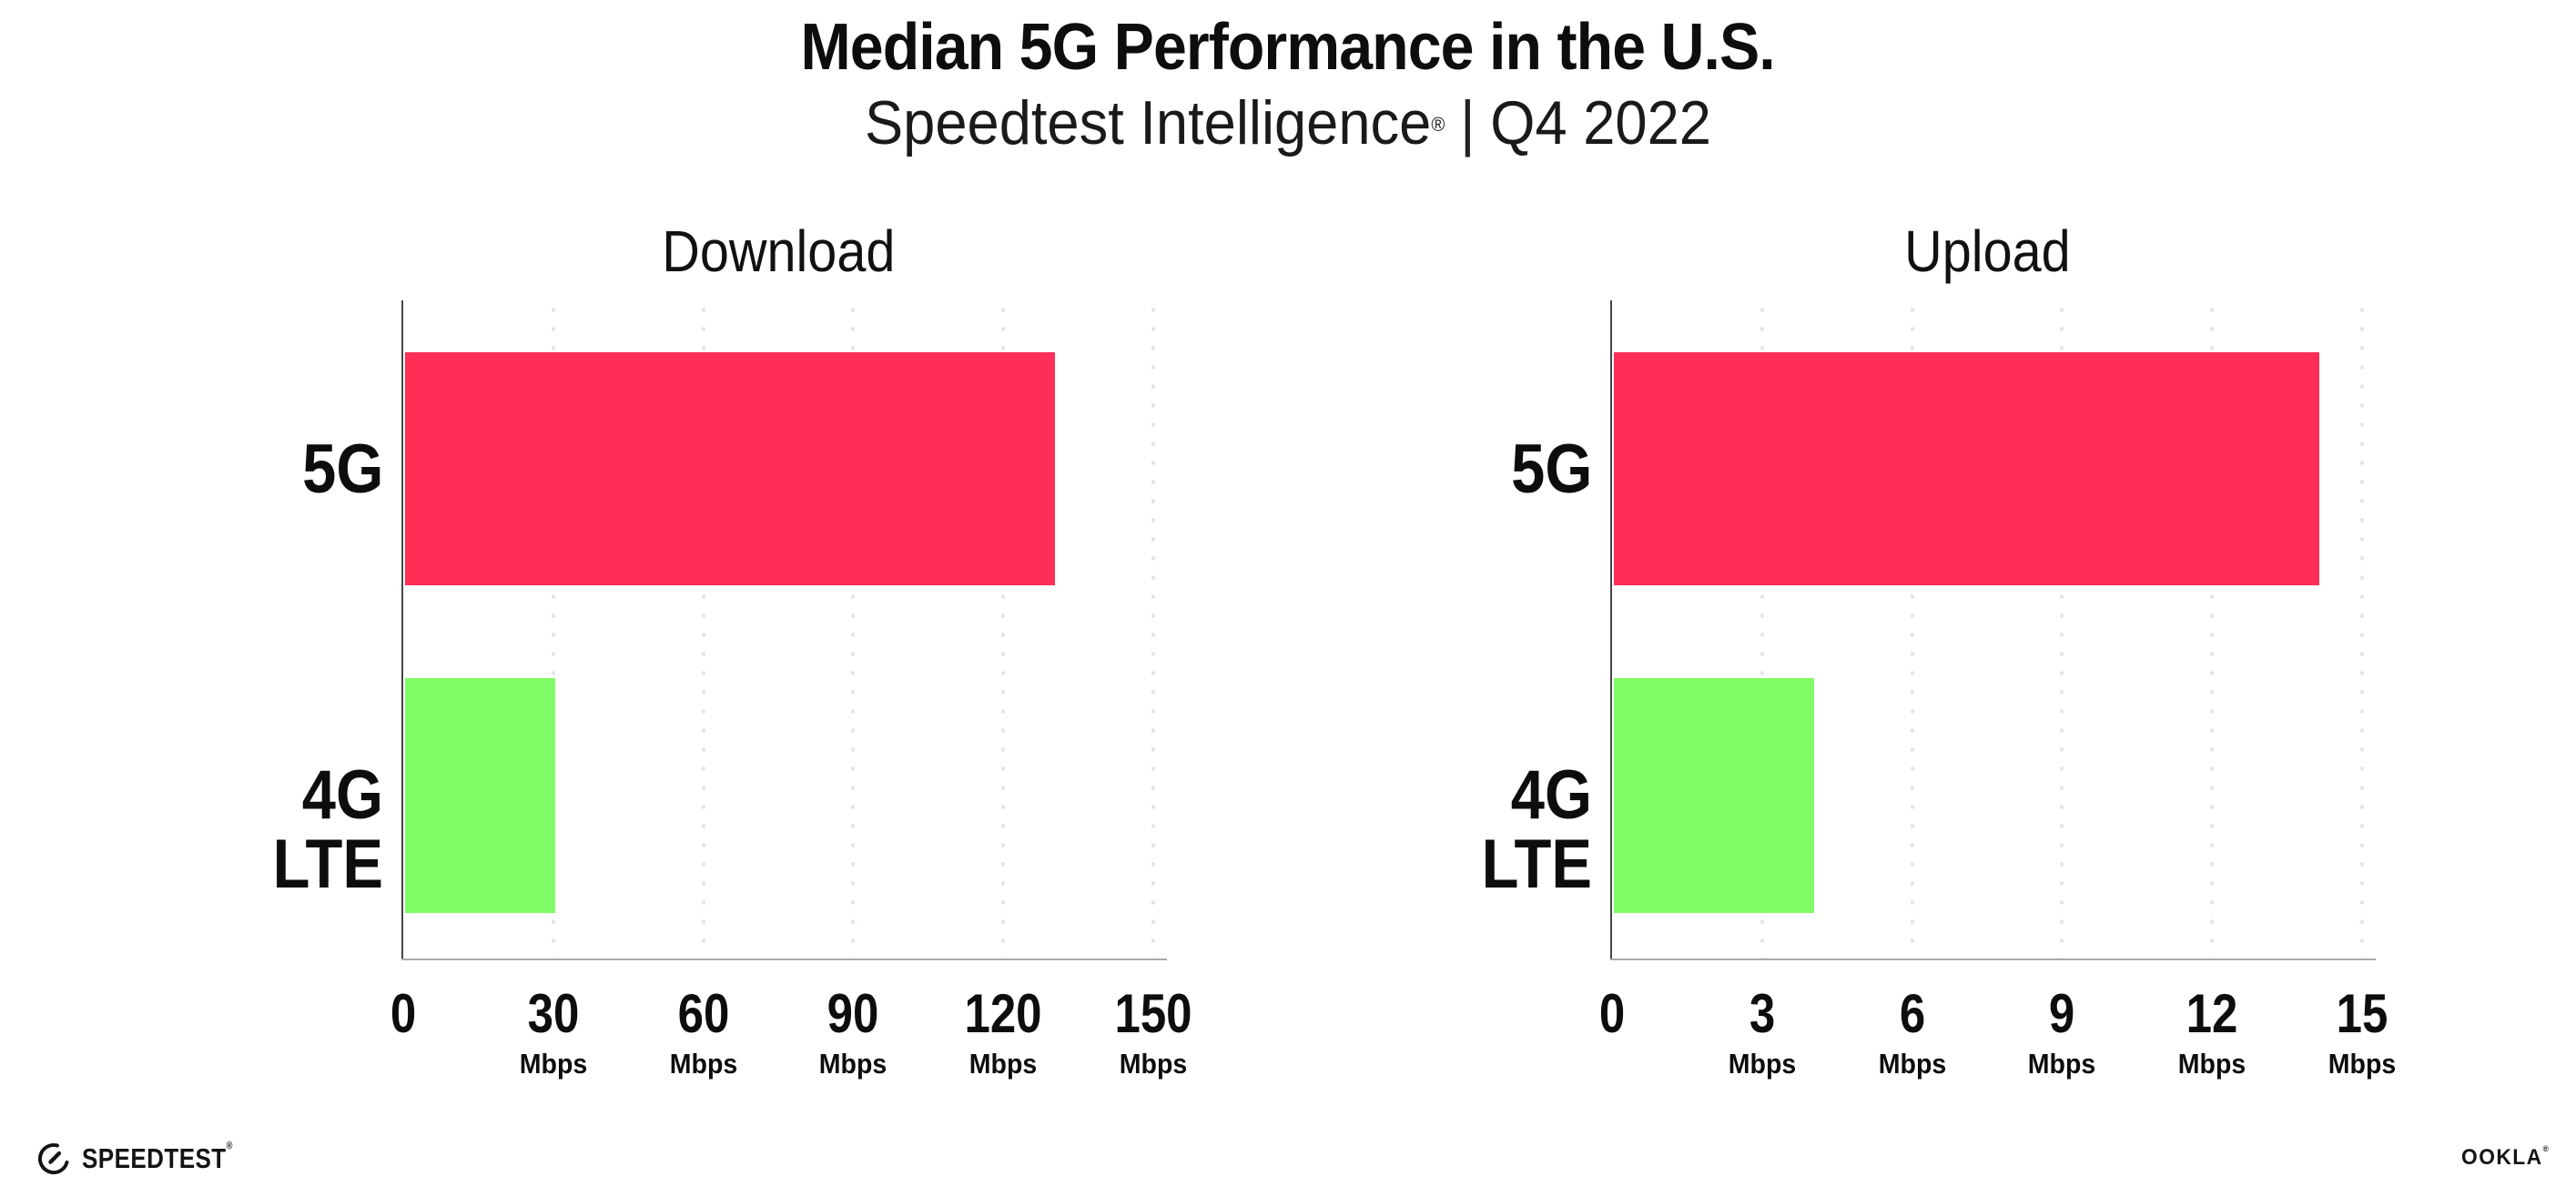 The height and width of the screenshot is (1197, 2576). Describe the element at coordinates (1912, 1014) in the screenshot. I see `x-tick-value: 6` at that location.